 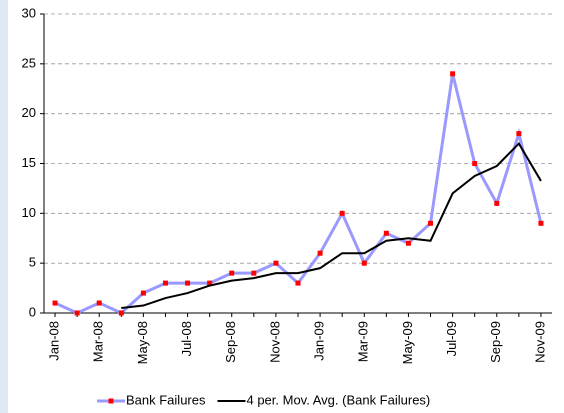 What do you see at coordinates (338, 399) in the screenshot?
I see `legend-label: 4 per. Mov. Avg. (Bank Failures)` at bounding box center [338, 399].